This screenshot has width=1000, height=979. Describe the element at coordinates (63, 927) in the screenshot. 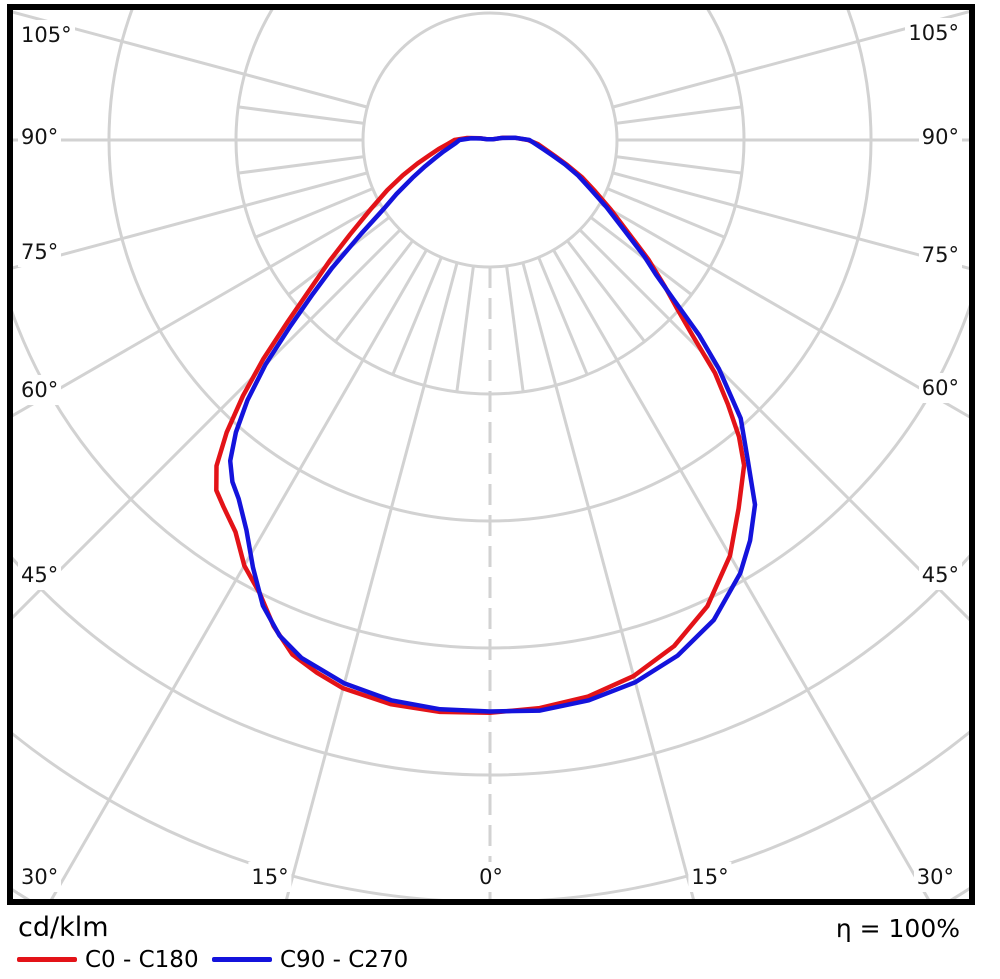

I see `units-label: cd/klm` at that location.